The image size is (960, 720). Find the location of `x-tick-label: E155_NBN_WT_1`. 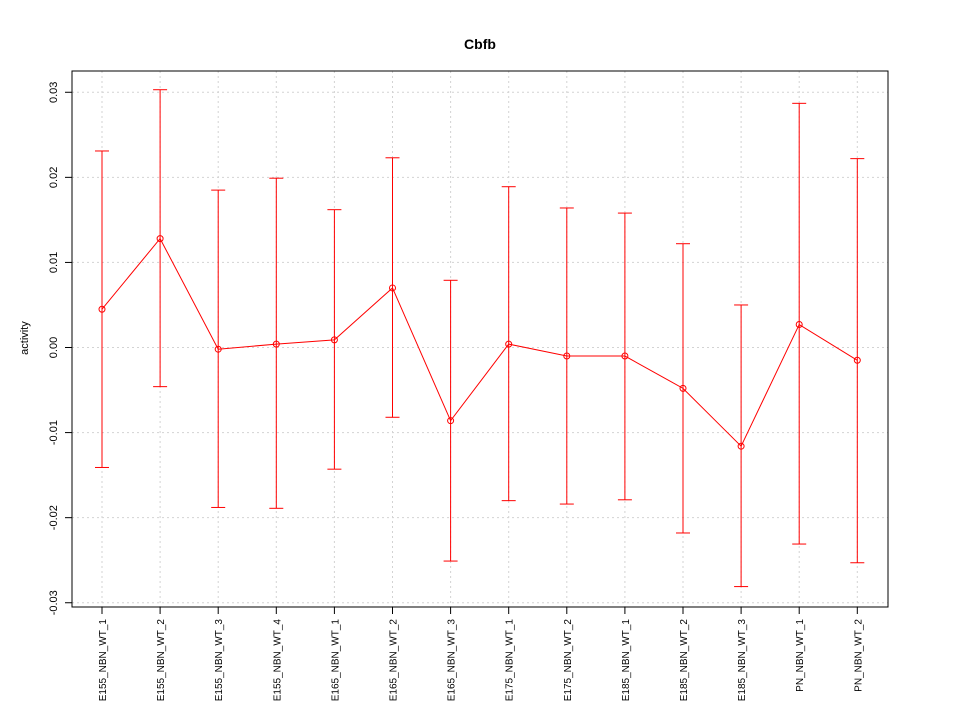

x-tick-label: E155_NBN_WT_1 is located at coordinates (103, 660).